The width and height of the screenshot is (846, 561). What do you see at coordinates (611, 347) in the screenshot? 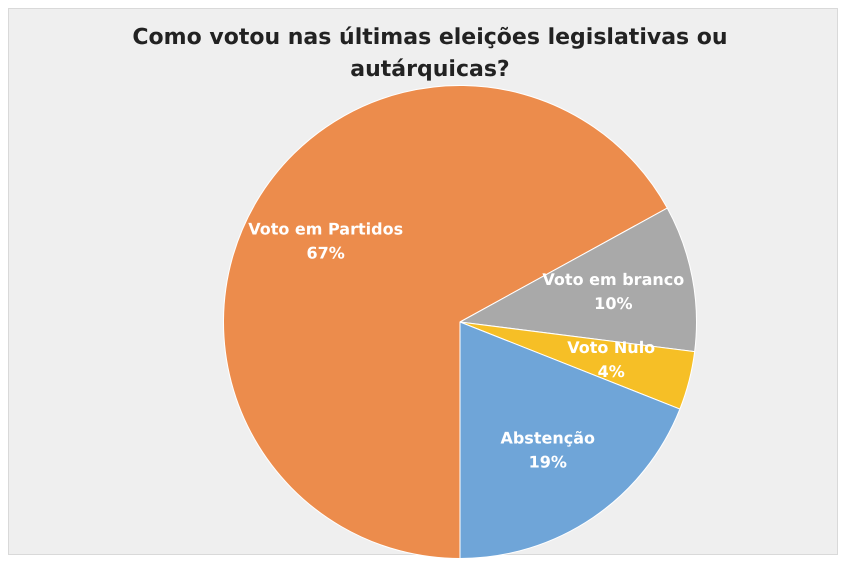
I see `slice-label: Voto Nulo` at bounding box center [611, 347].